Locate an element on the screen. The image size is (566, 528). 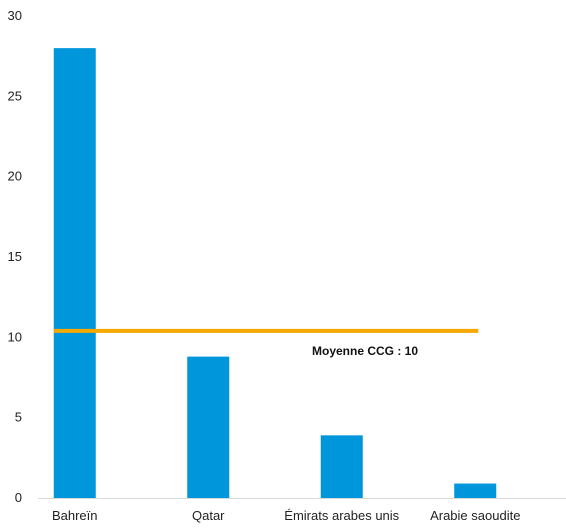
average-reference-label: Moyenne CCG : 10 is located at coordinates (365, 351).